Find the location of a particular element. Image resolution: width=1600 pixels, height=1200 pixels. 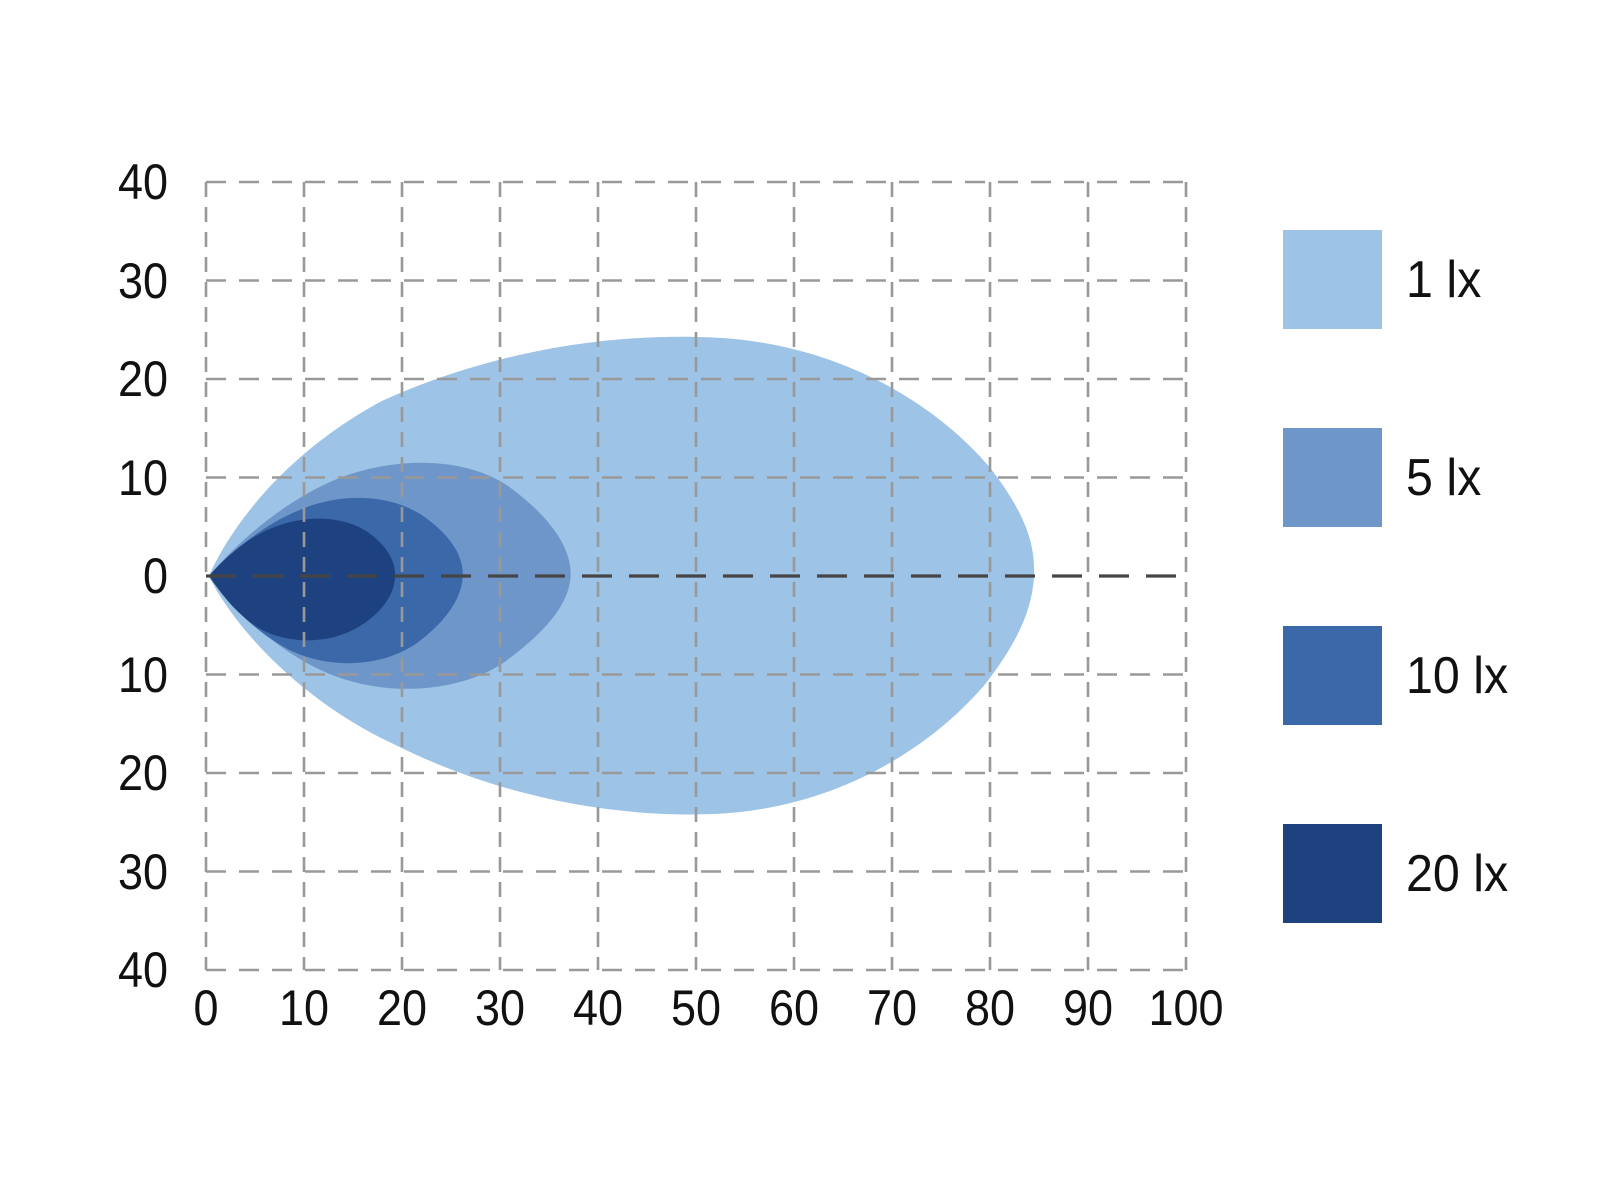

legend-item-20lx: 20 lx is located at coordinates (1433, 873).